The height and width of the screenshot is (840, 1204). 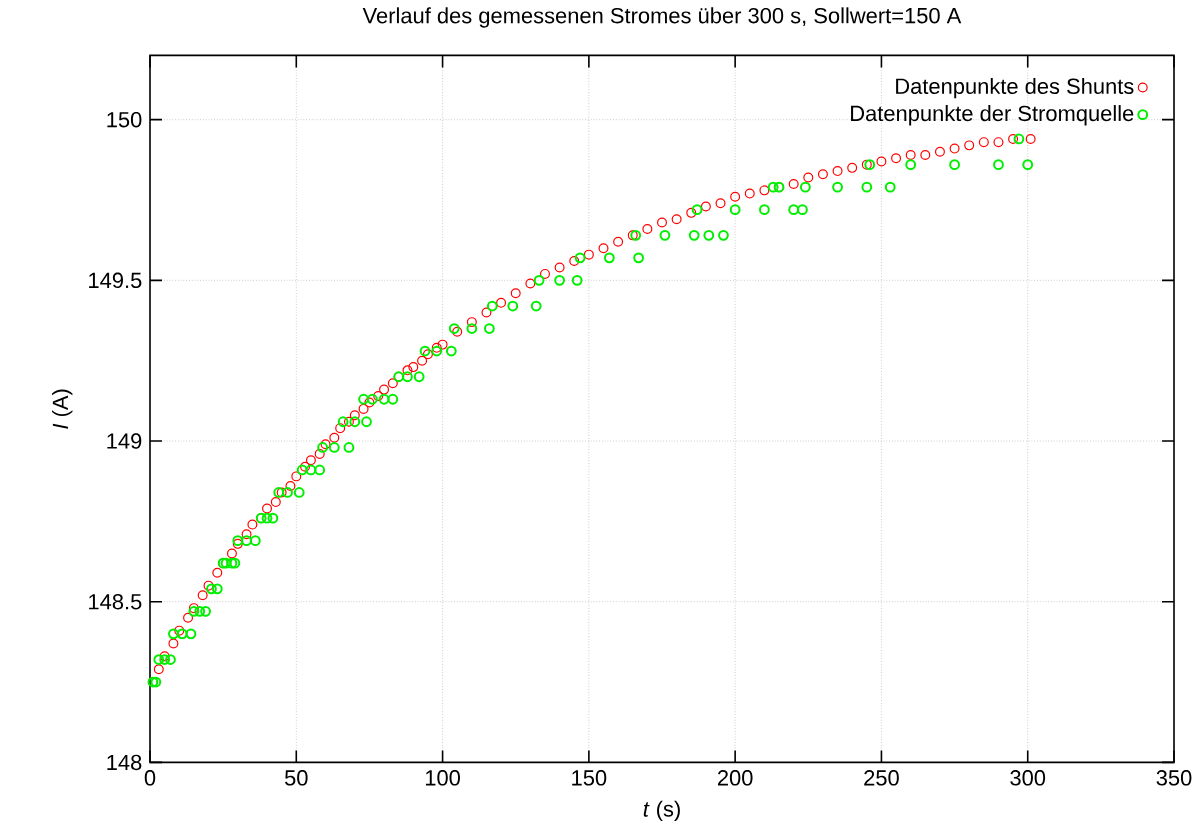 I want to click on chart-title: Verlauf des gemessenen Stromes über 300 s, Sollwert=150 A, so click(x=662, y=17).